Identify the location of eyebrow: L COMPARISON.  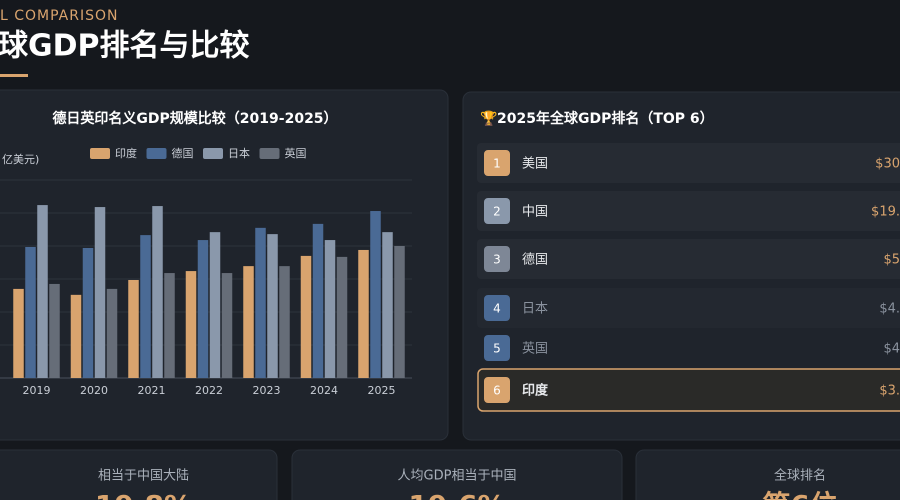
(59, 16).